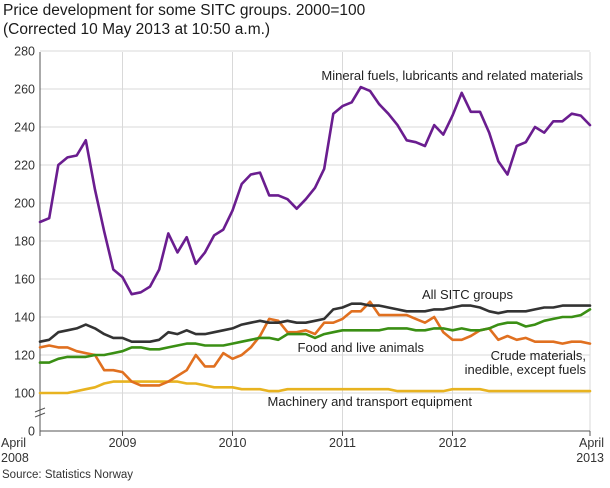 The width and height of the screenshot is (610, 488). I want to click on y-tick-label-220: 220, so click(24, 166).